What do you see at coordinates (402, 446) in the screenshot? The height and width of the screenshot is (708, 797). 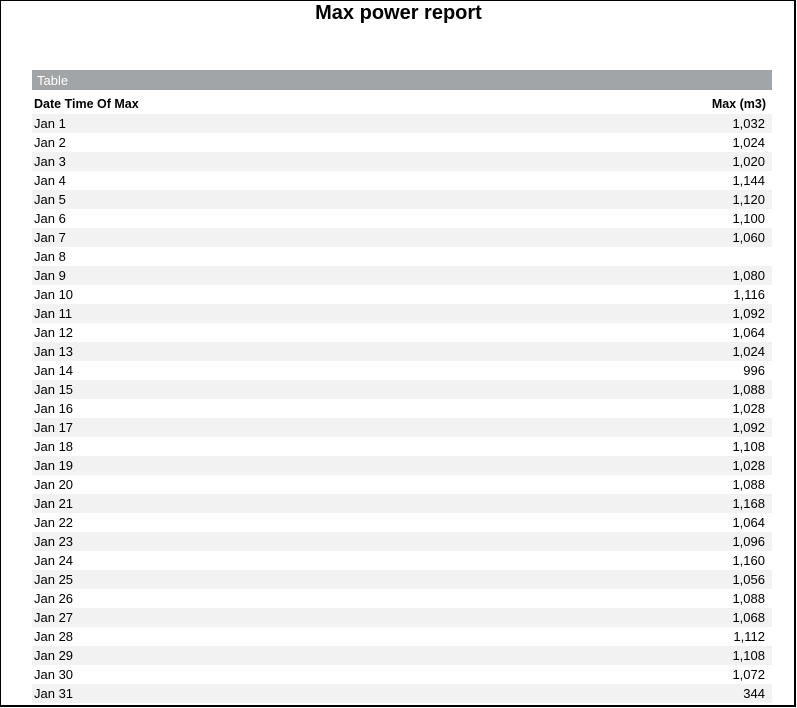 I see `table-row: Jan 18 1,108` at bounding box center [402, 446].